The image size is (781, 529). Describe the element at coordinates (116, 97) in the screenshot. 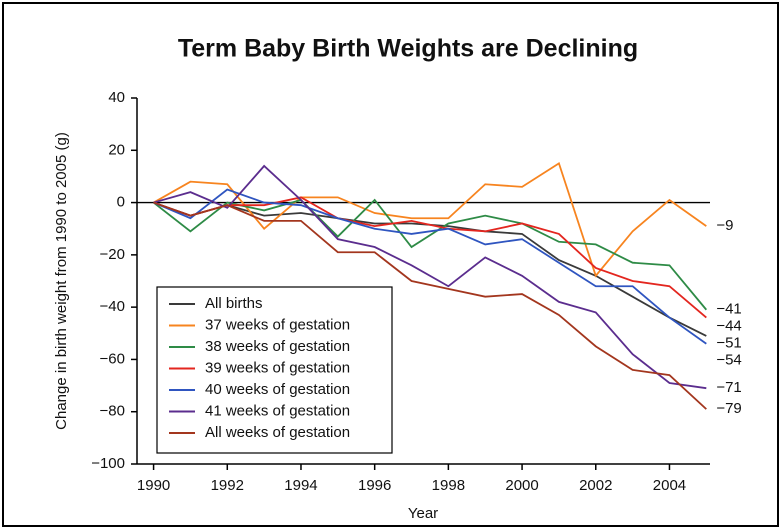

I see `y-tick-label: 40` at that location.